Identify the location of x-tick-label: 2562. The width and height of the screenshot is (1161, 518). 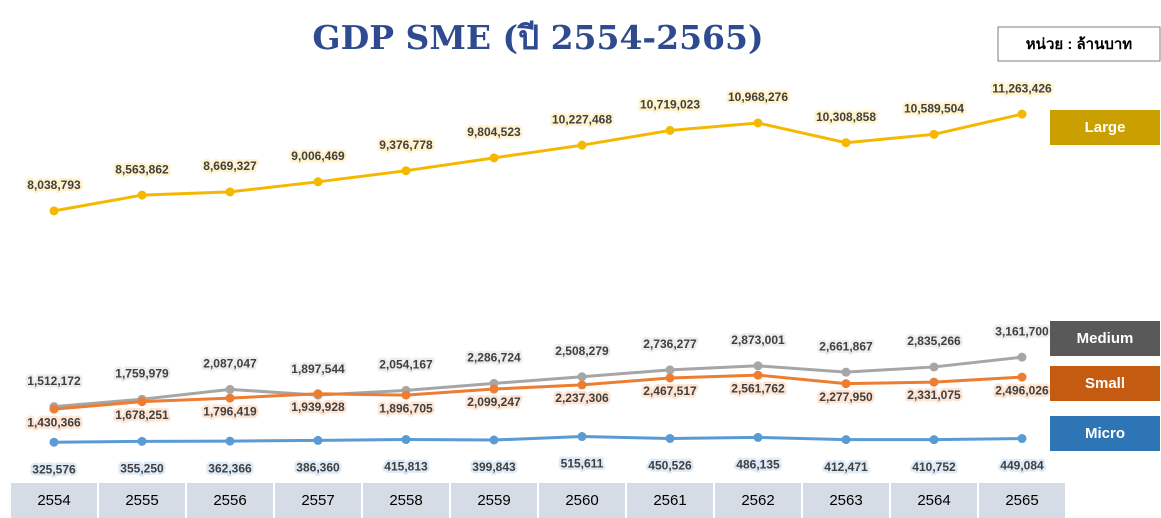
(757, 500).